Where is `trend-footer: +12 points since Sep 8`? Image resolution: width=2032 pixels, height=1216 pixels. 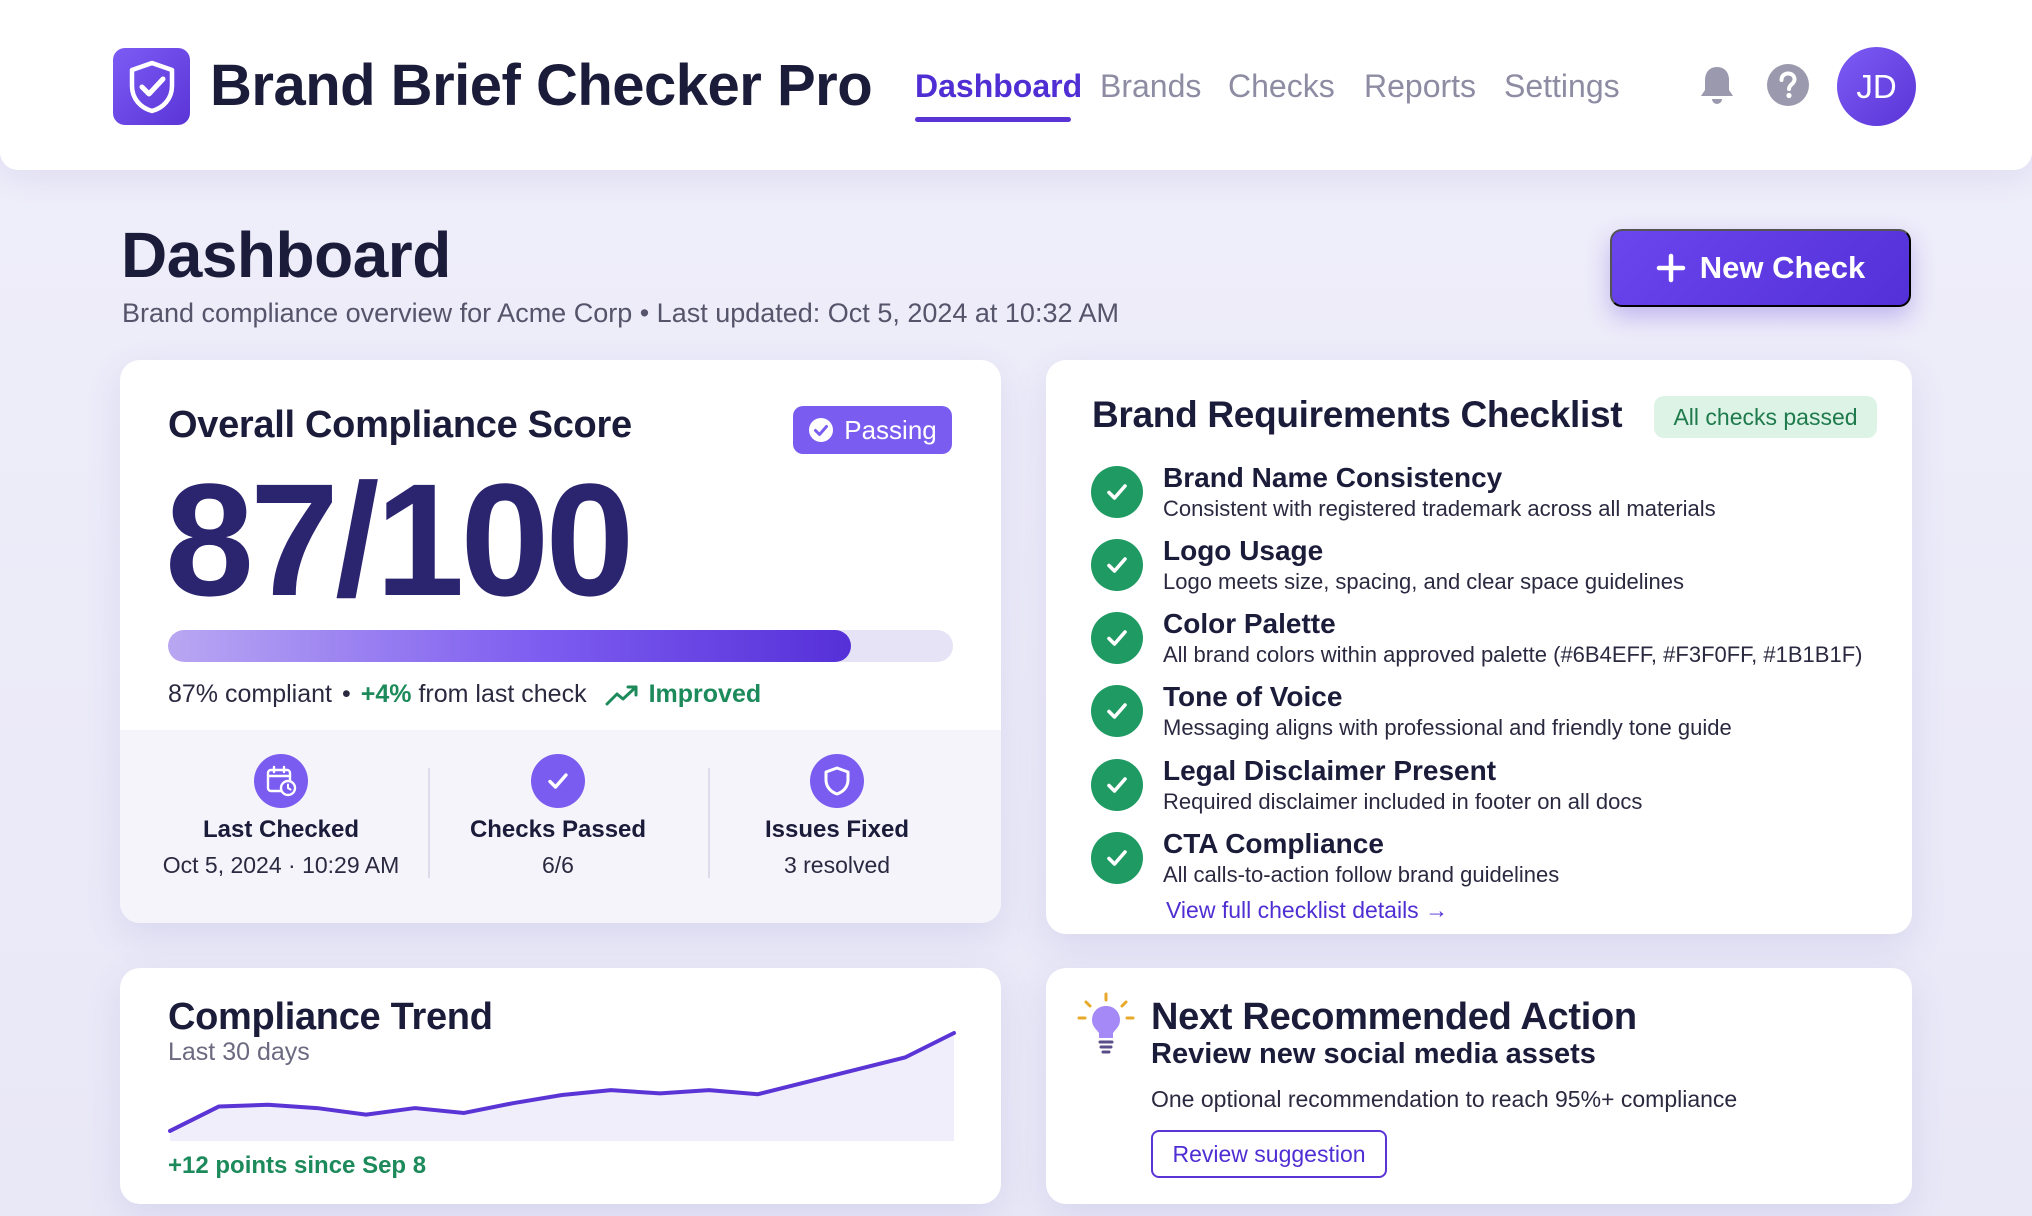 trend-footer: +12 points since Sep 8 is located at coordinates (297, 1165).